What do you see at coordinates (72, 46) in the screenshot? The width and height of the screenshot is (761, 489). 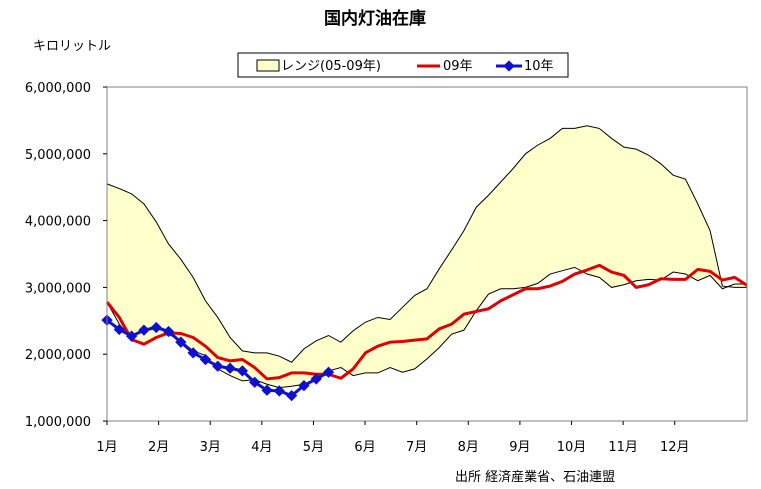 I see `y-axis-unit-label: キロリットル` at bounding box center [72, 46].